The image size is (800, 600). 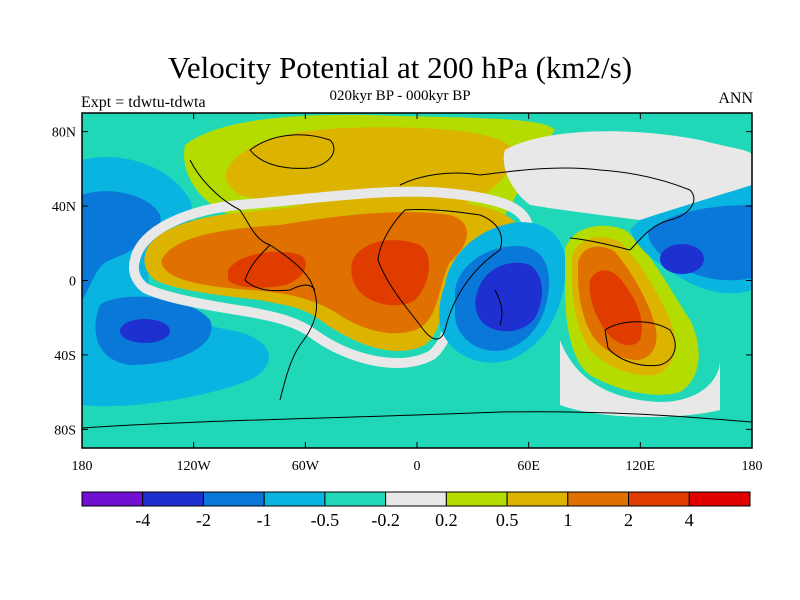 I want to click on colorbar-label: 4, so click(x=689, y=520).